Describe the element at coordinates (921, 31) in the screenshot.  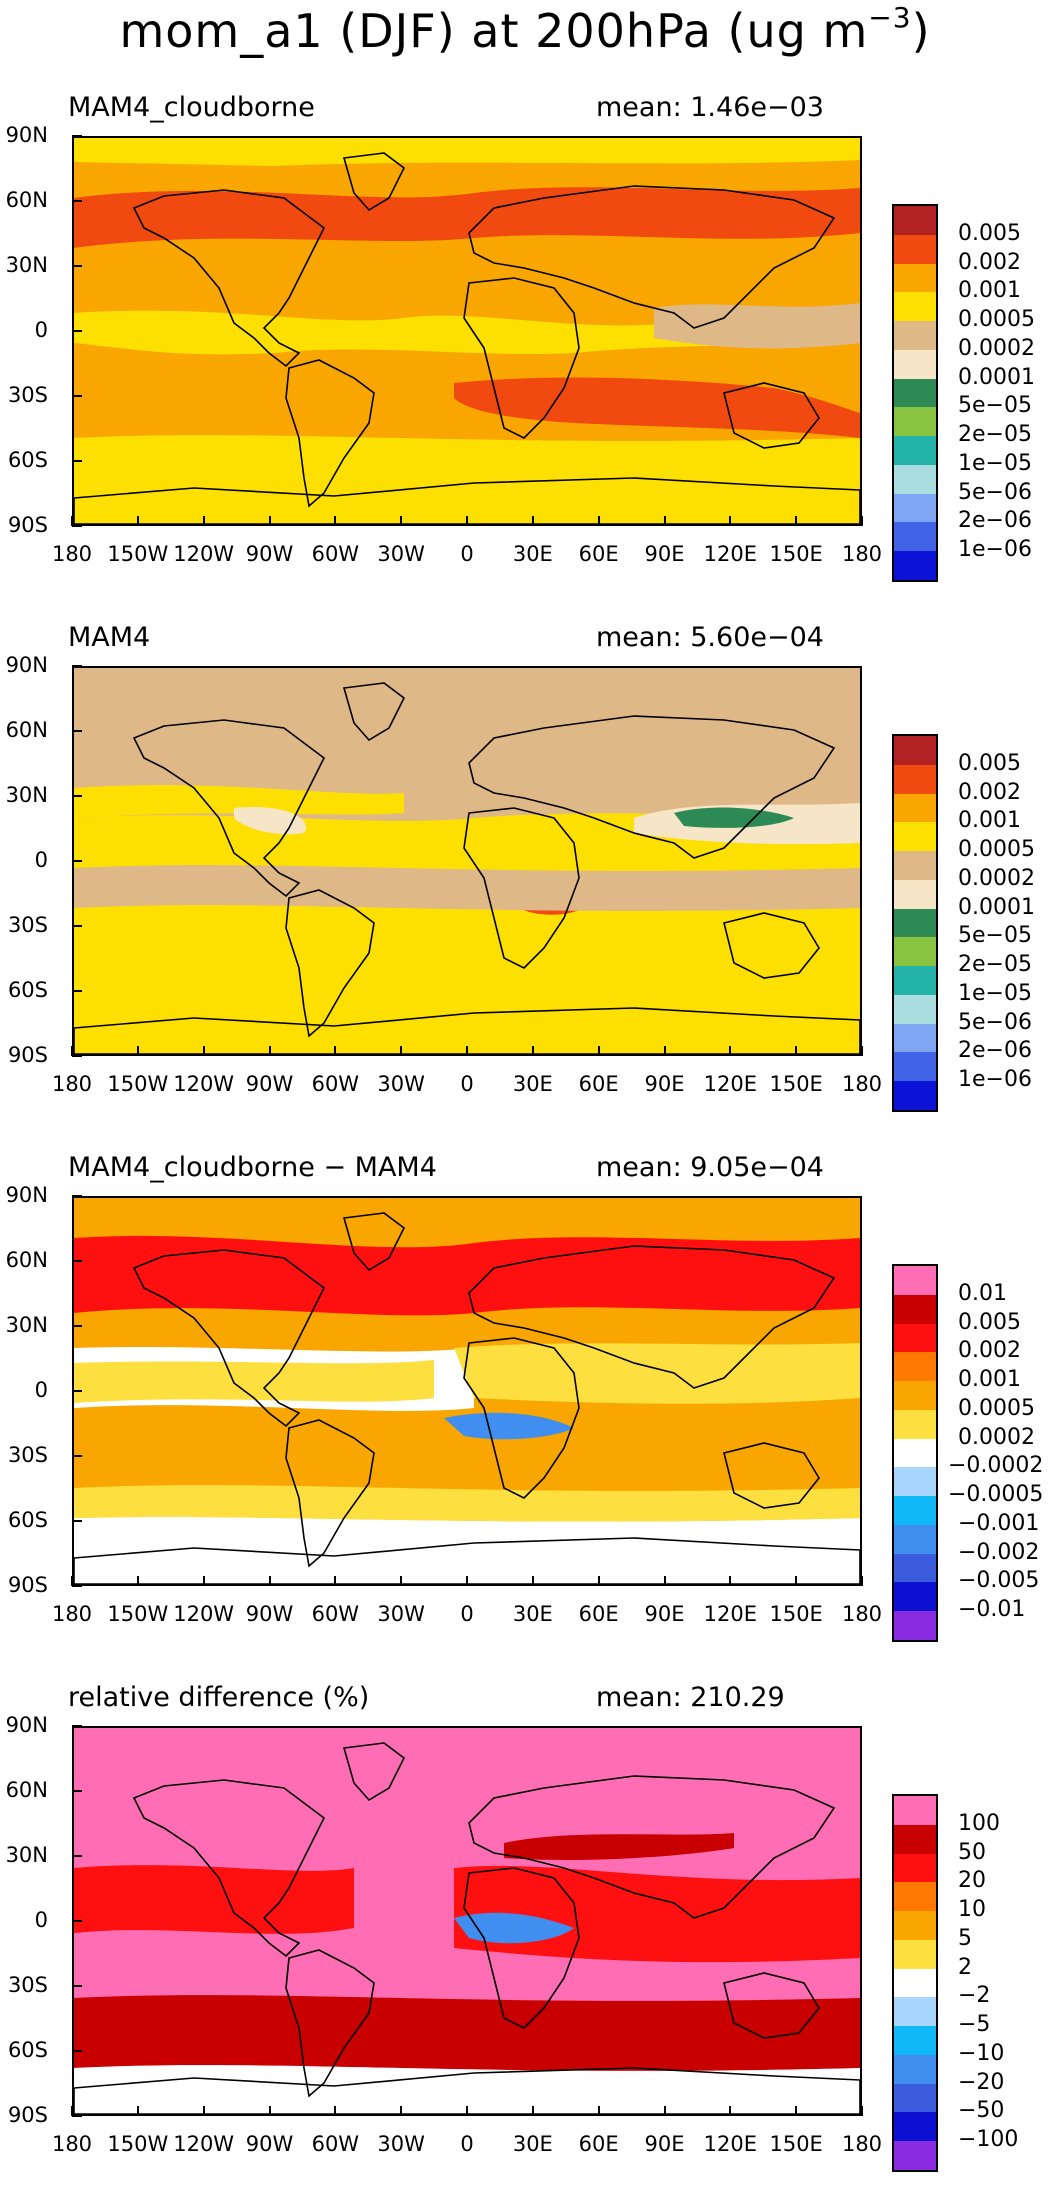
I see `figure-title-close: )` at that location.